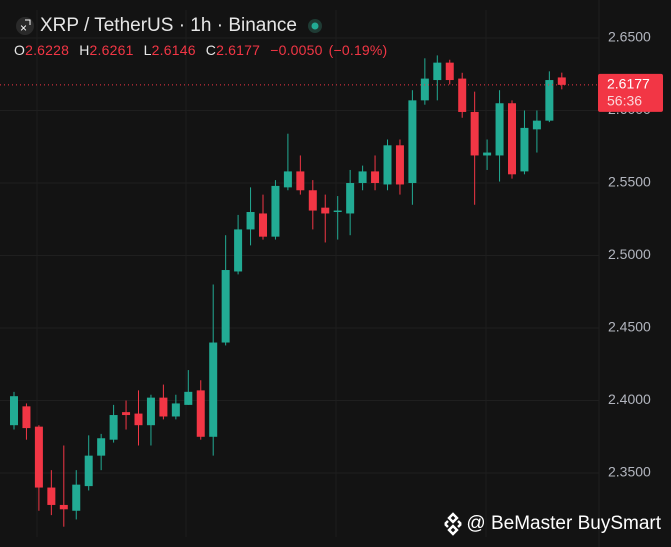  I want to click on y-tick-label: 2.5500, so click(629, 182).